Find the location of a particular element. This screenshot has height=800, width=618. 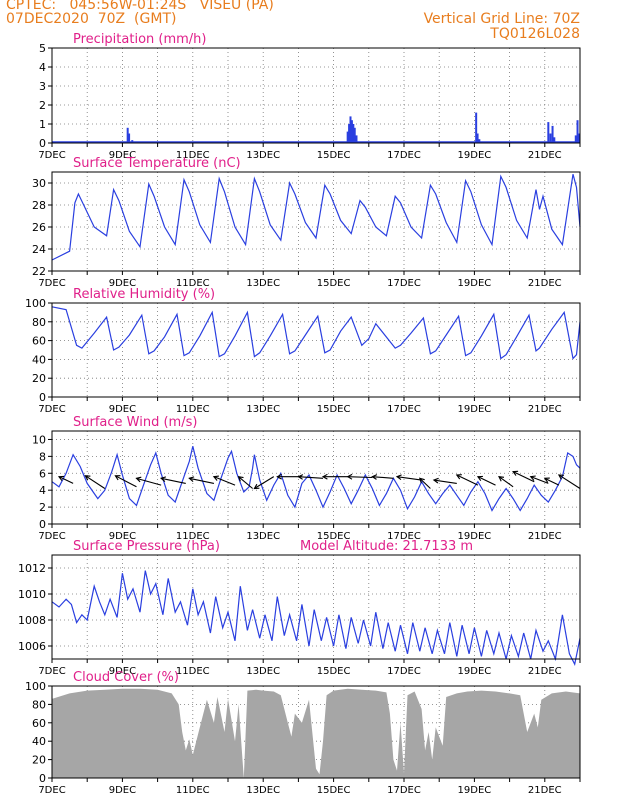

pressure-series-line is located at coordinates (316, 618).